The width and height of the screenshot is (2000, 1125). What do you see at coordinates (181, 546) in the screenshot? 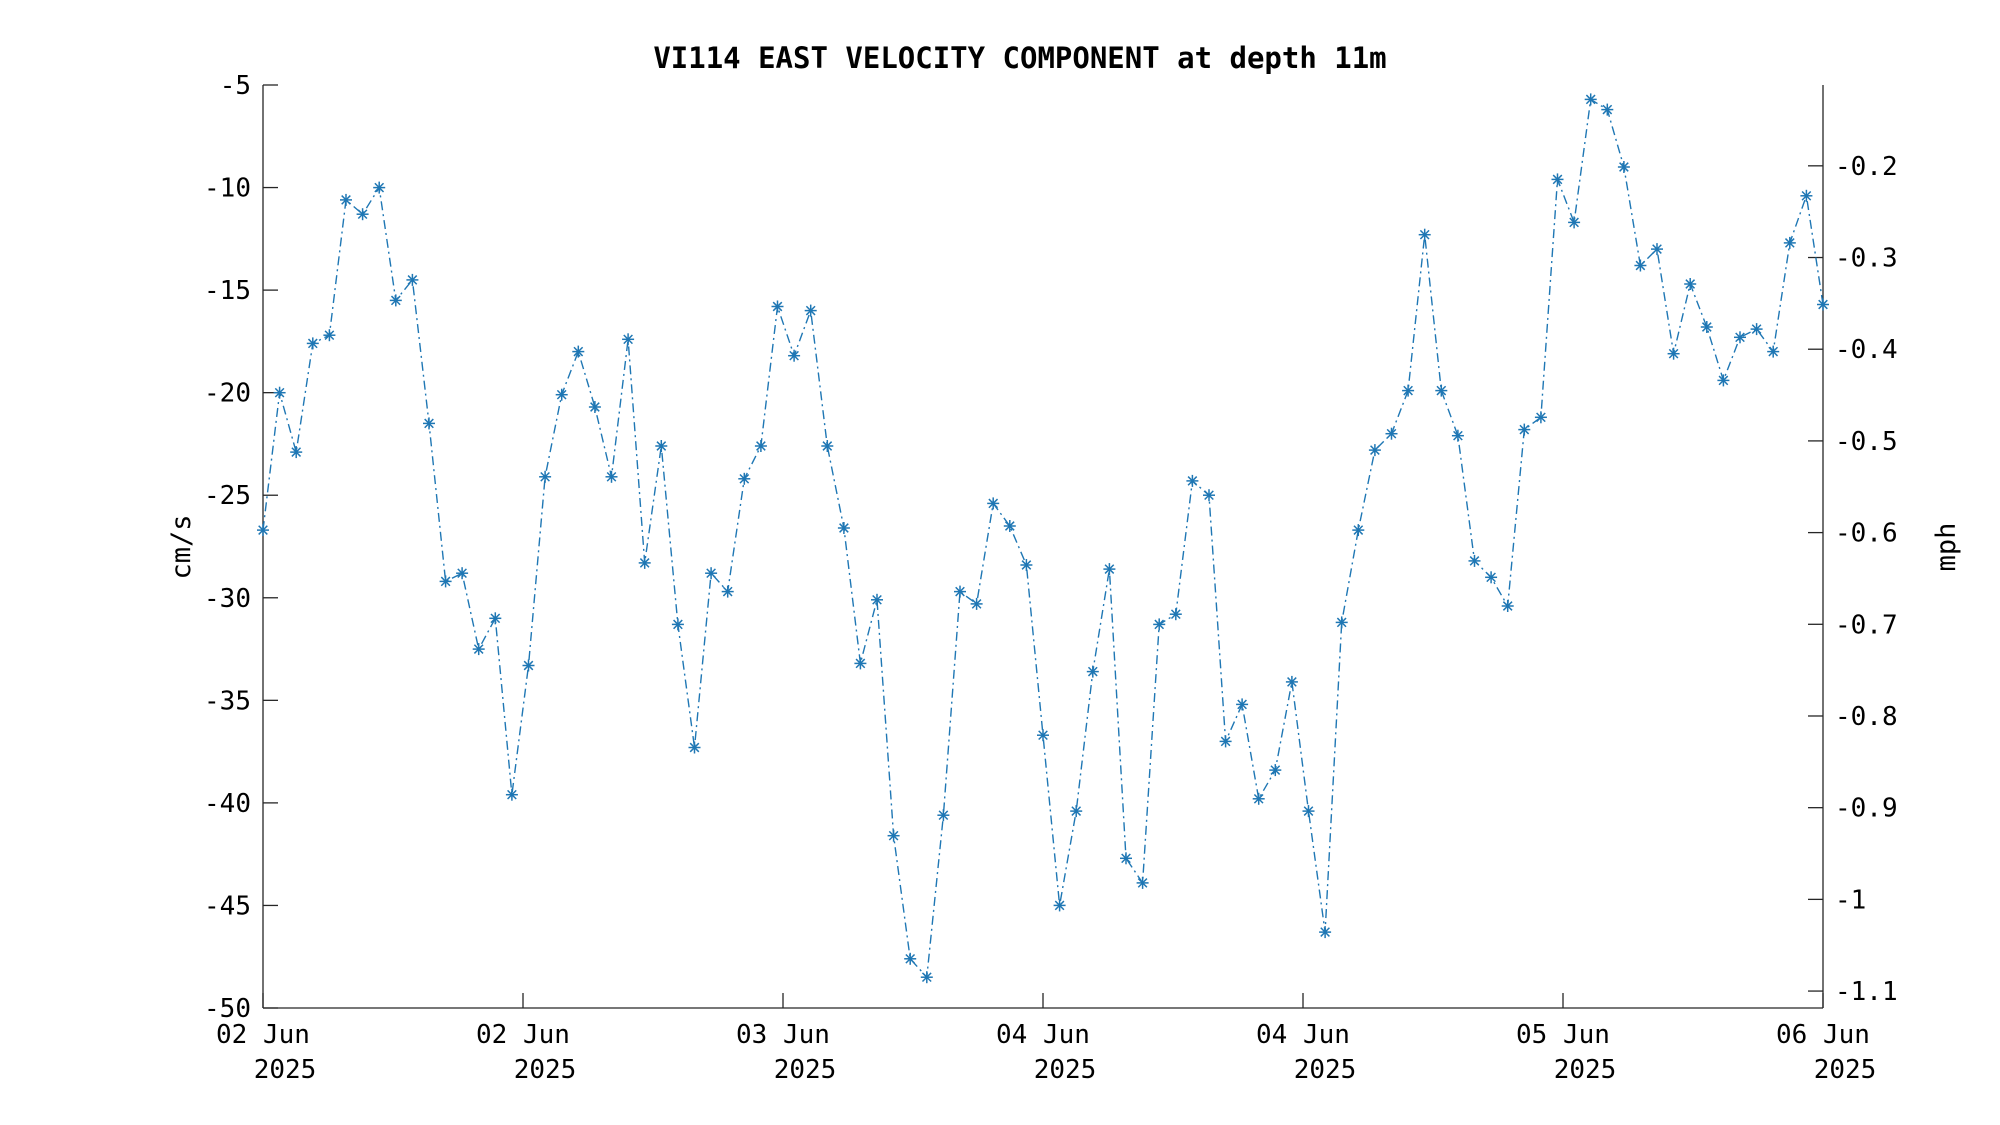
I see `y-axis-label: cm/s` at bounding box center [181, 546].